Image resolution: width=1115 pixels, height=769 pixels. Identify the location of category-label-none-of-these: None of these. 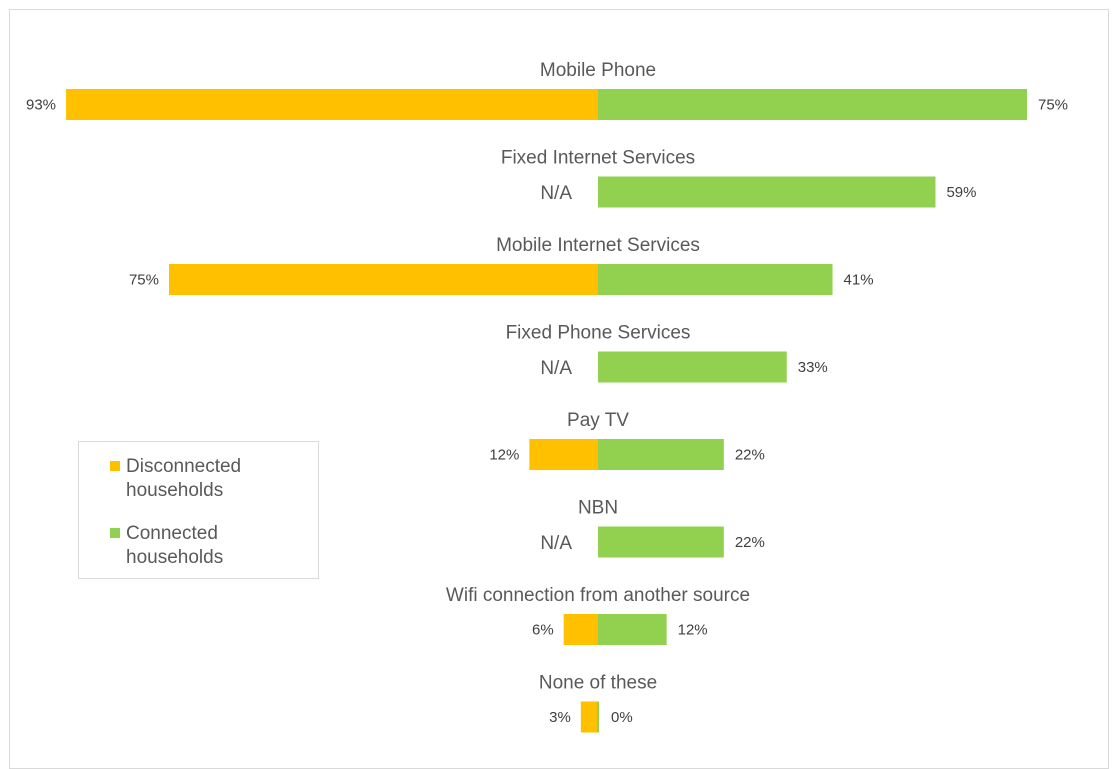
(598, 683).